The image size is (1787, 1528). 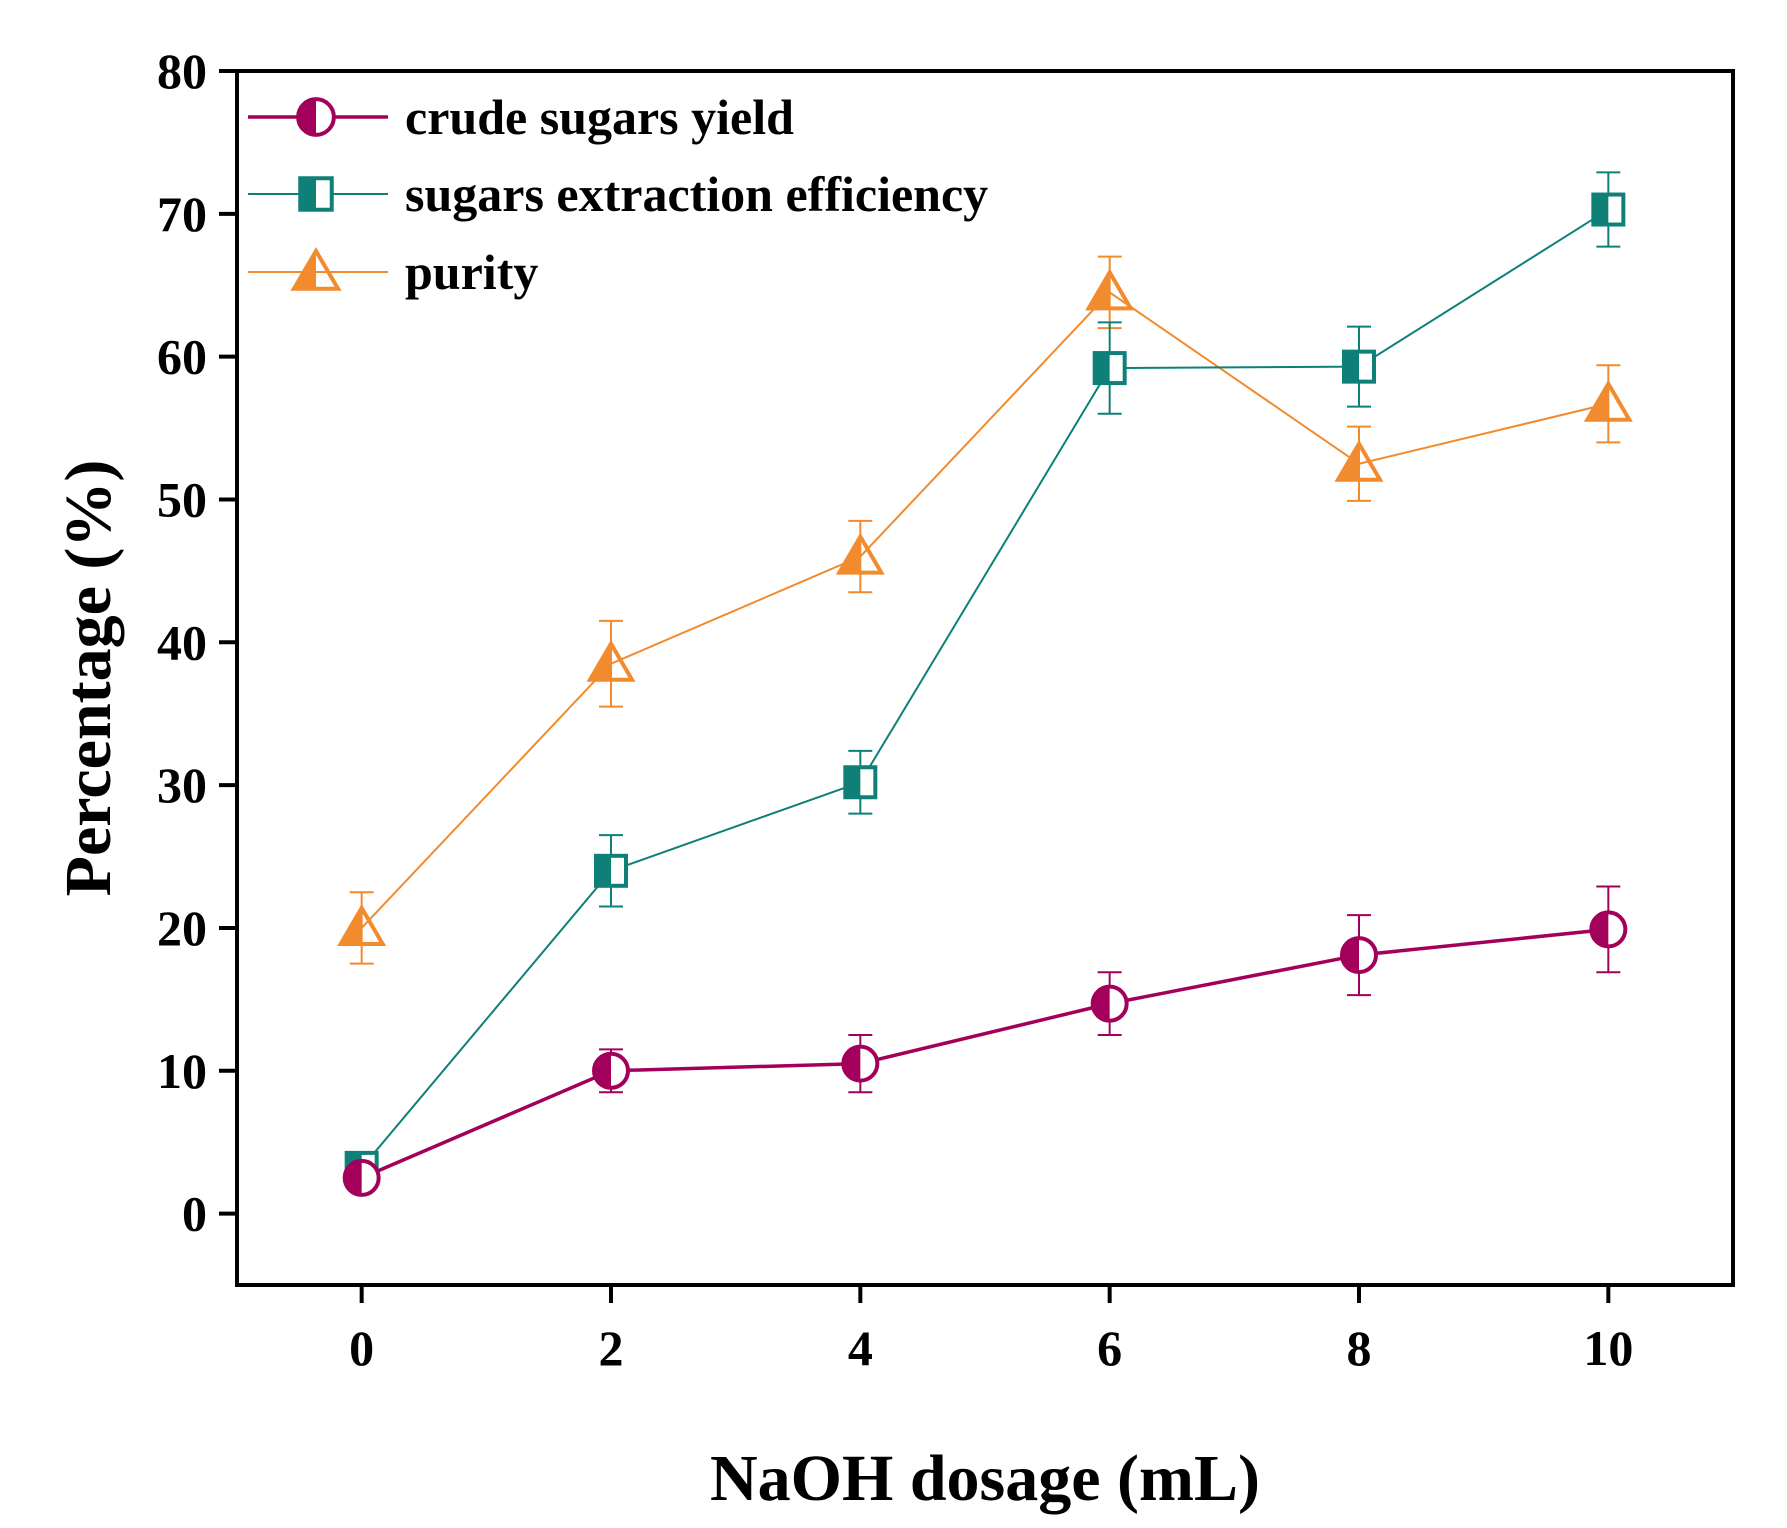 What do you see at coordinates (182, 71) in the screenshot?
I see `y-tick-label: 80` at bounding box center [182, 71].